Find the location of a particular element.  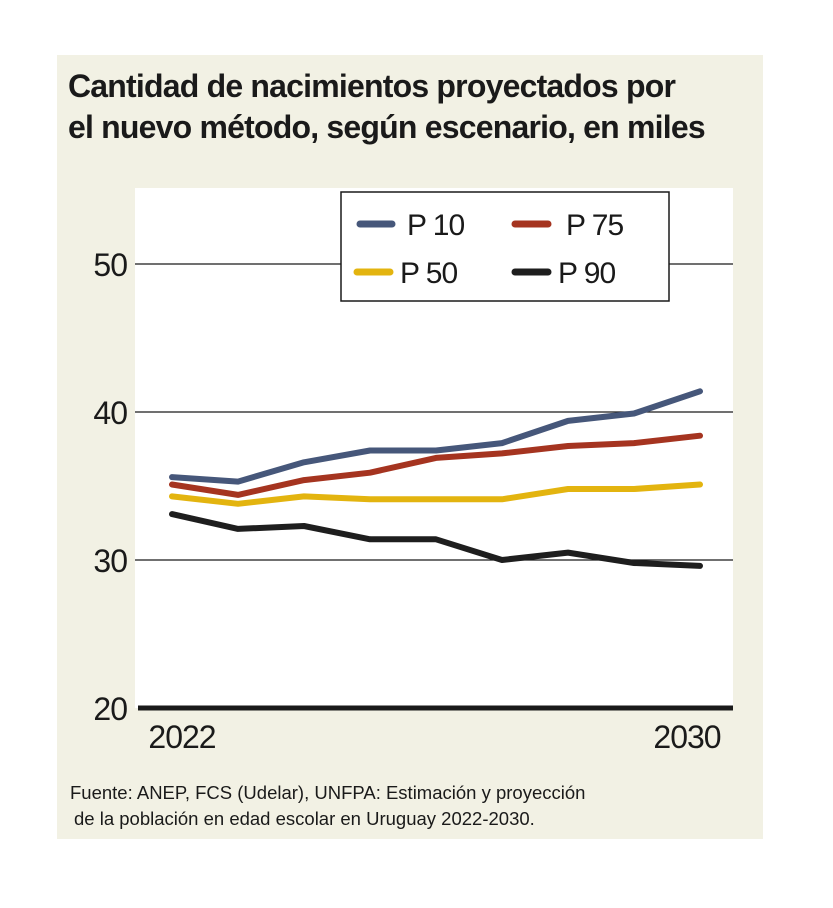

data-point-p50-2024 is located at coordinates (304, 496).